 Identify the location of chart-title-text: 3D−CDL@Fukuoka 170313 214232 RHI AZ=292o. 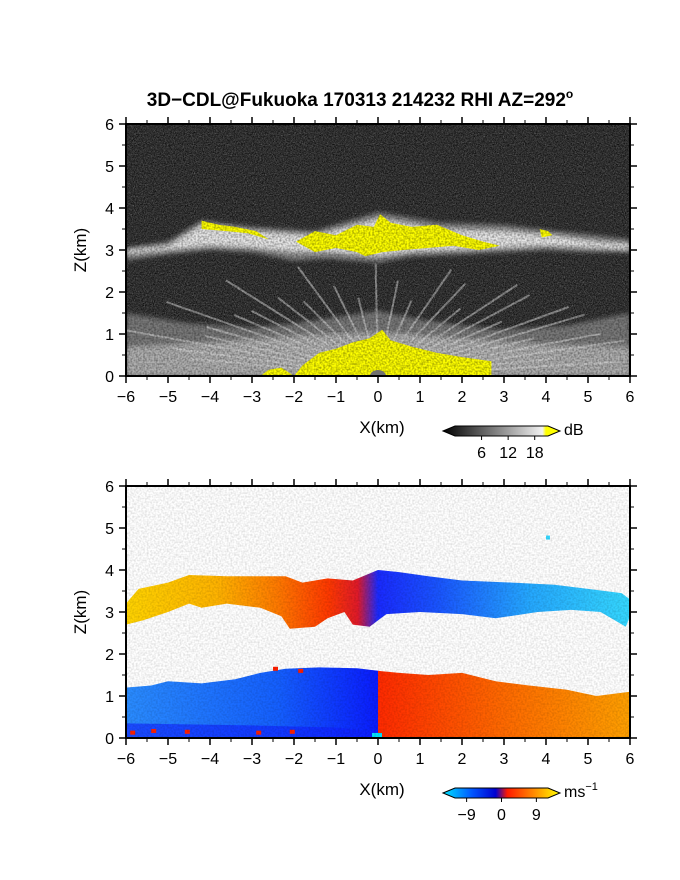
(360, 99).